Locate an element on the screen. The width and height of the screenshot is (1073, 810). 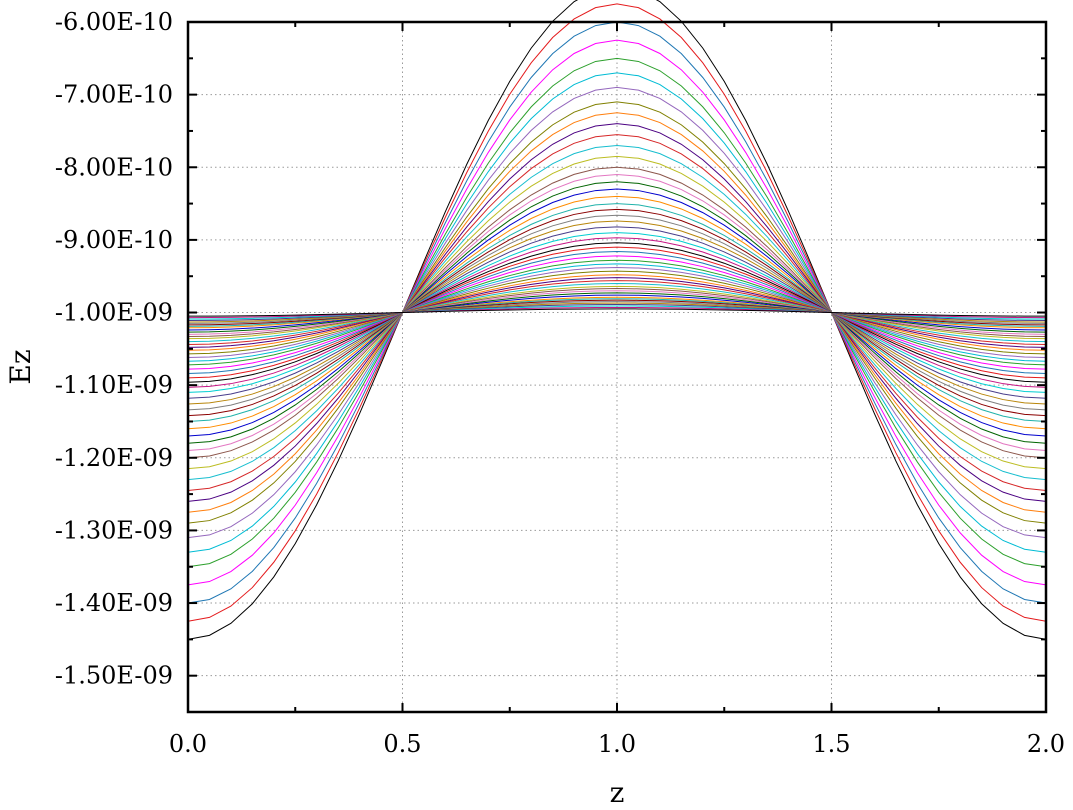
y-tick-label: -7.00E-10 is located at coordinates (114, 95).